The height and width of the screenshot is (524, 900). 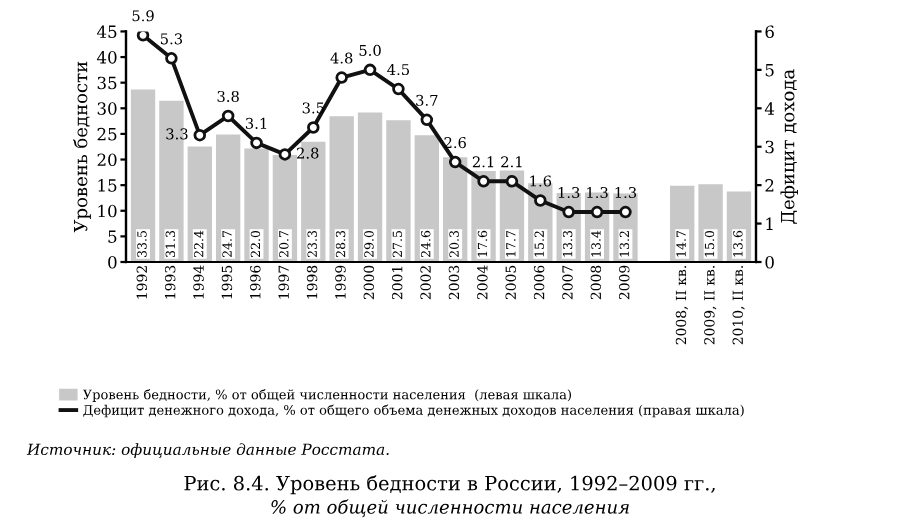 I want to click on y2-tick-label: 0, so click(x=769, y=262).